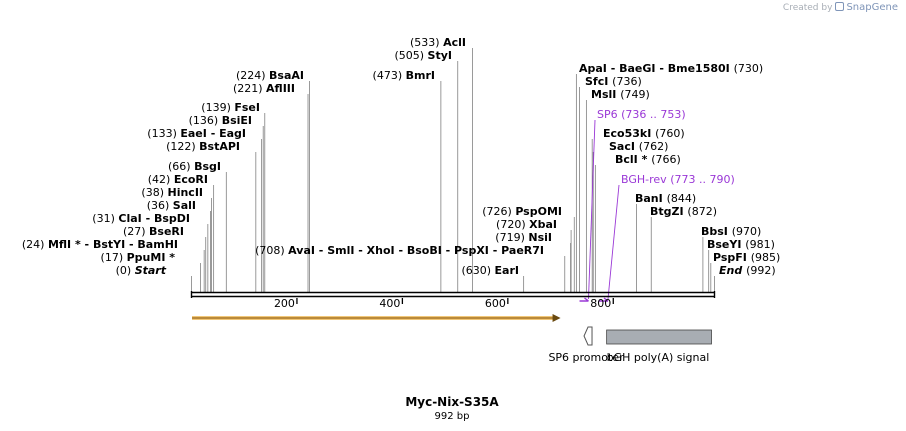 The image size is (906, 431). I want to click on cut-site-label-acli: (533) AclI, so click(438, 42).